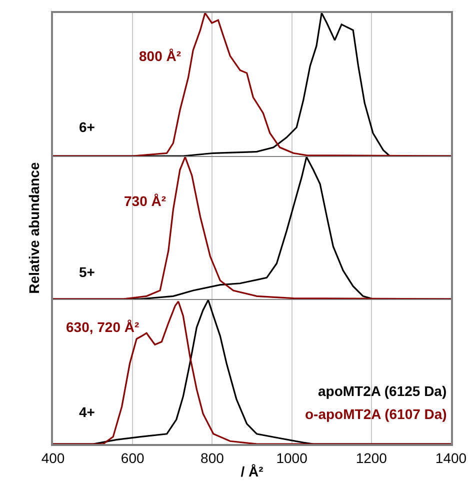 The image size is (470, 487). I want to click on series-label: o-apoMT2A (6107 Da), so click(376, 414).